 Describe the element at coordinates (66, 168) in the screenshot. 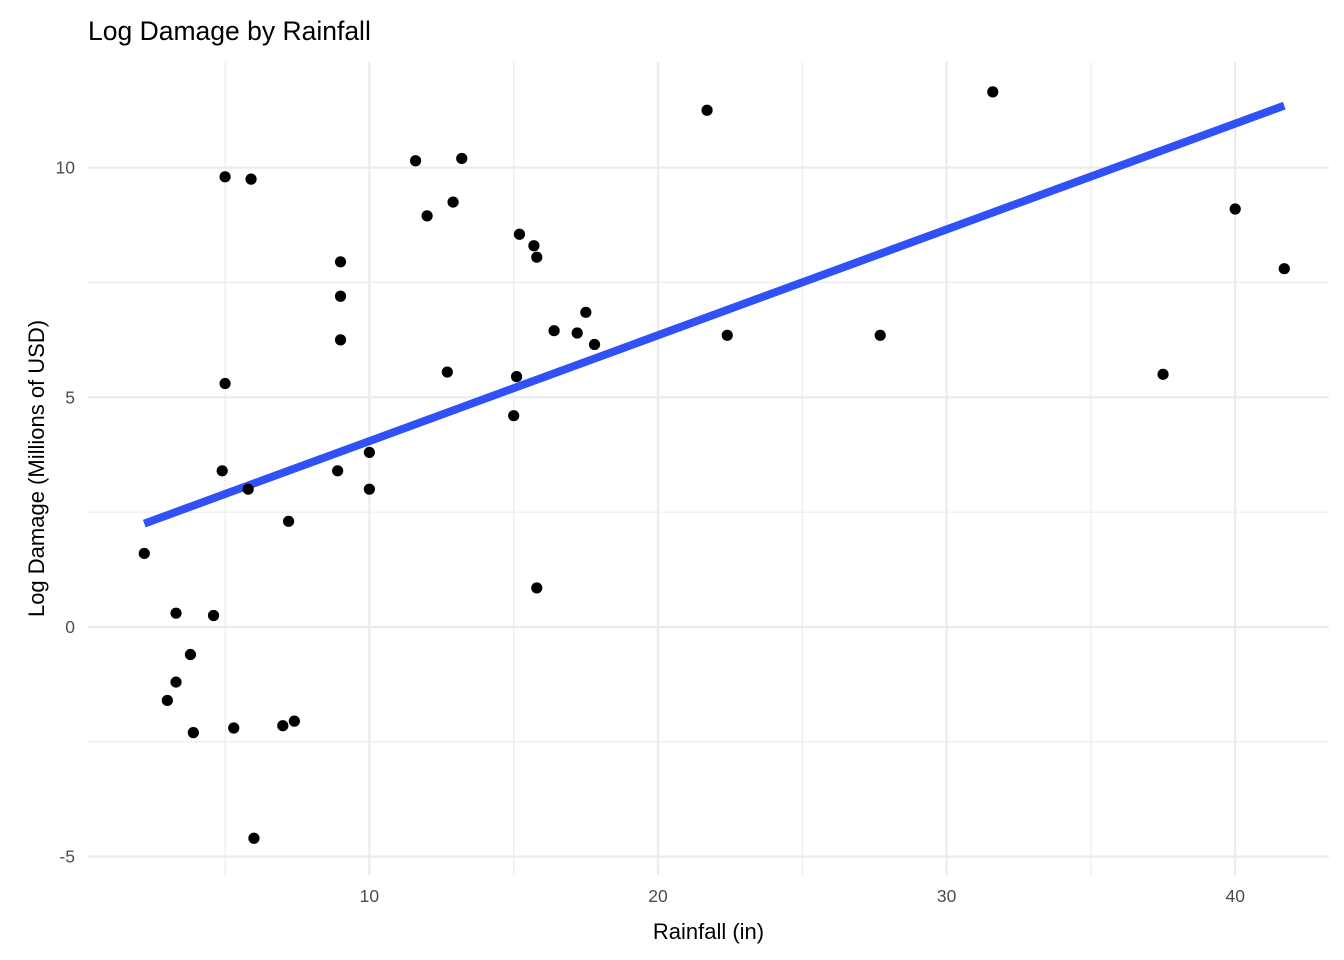

I see `y-tick-label: 10` at that location.